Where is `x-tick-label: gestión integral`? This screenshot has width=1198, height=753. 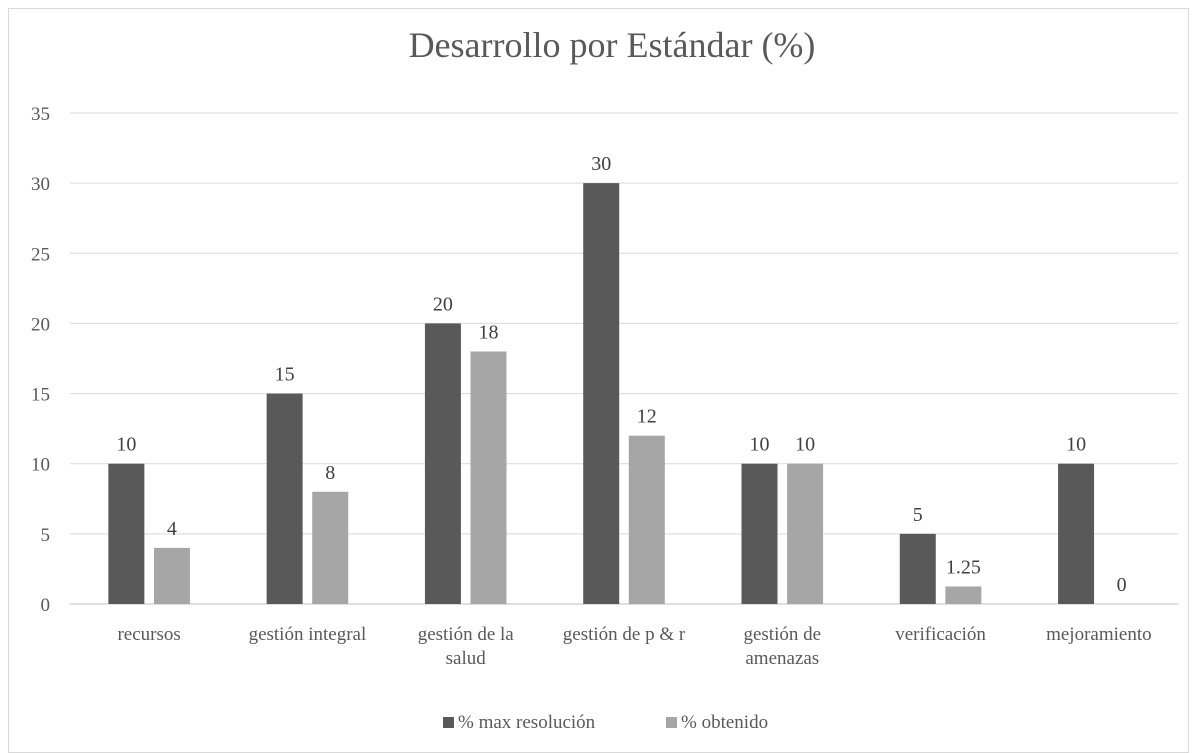 x-tick-label: gestión integral is located at coordinates (308, 634).